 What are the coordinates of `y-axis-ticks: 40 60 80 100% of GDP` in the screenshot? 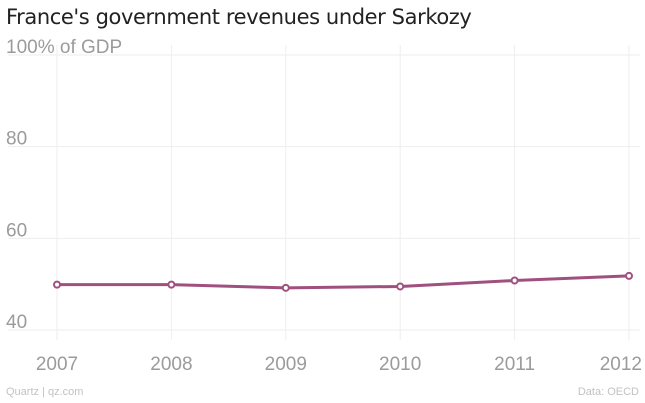 It's located at (64, 185).